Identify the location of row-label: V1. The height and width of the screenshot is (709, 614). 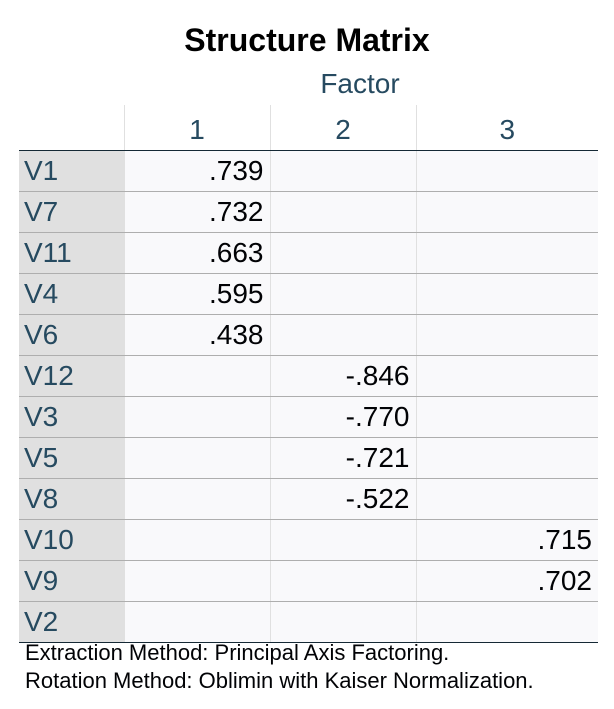
(71, 171).